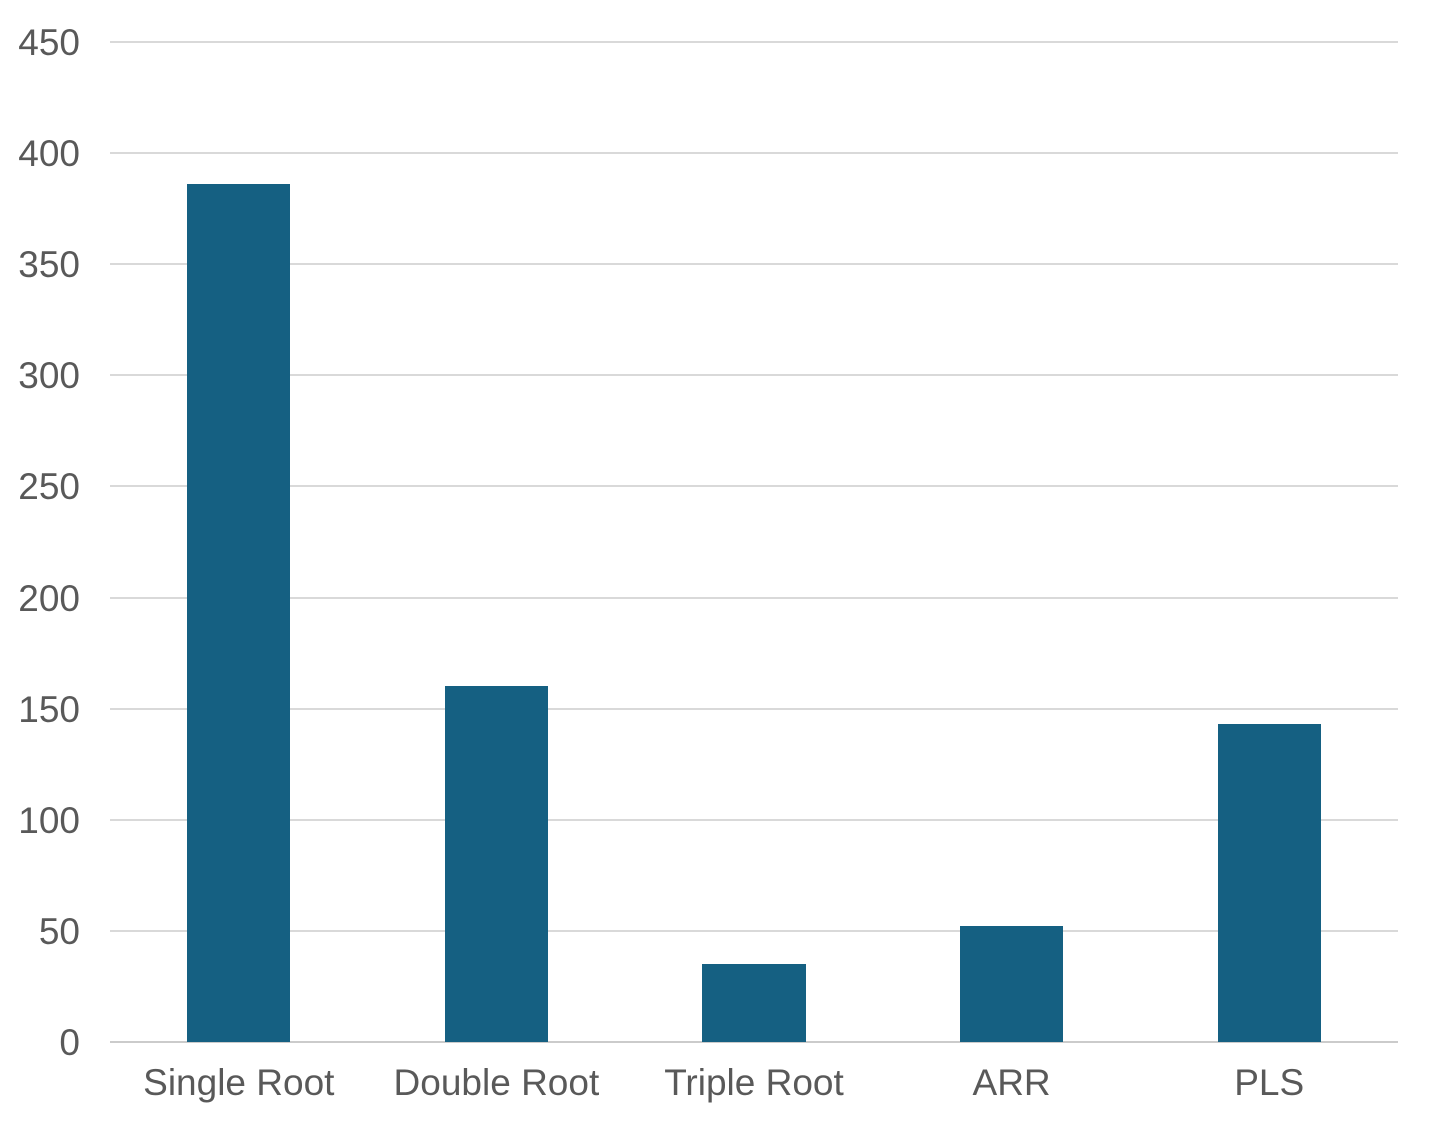  What do you see at coordinates (754, 1042) in the screenshot?
I see `x-axis-line` at bounding box center [754, 1042].